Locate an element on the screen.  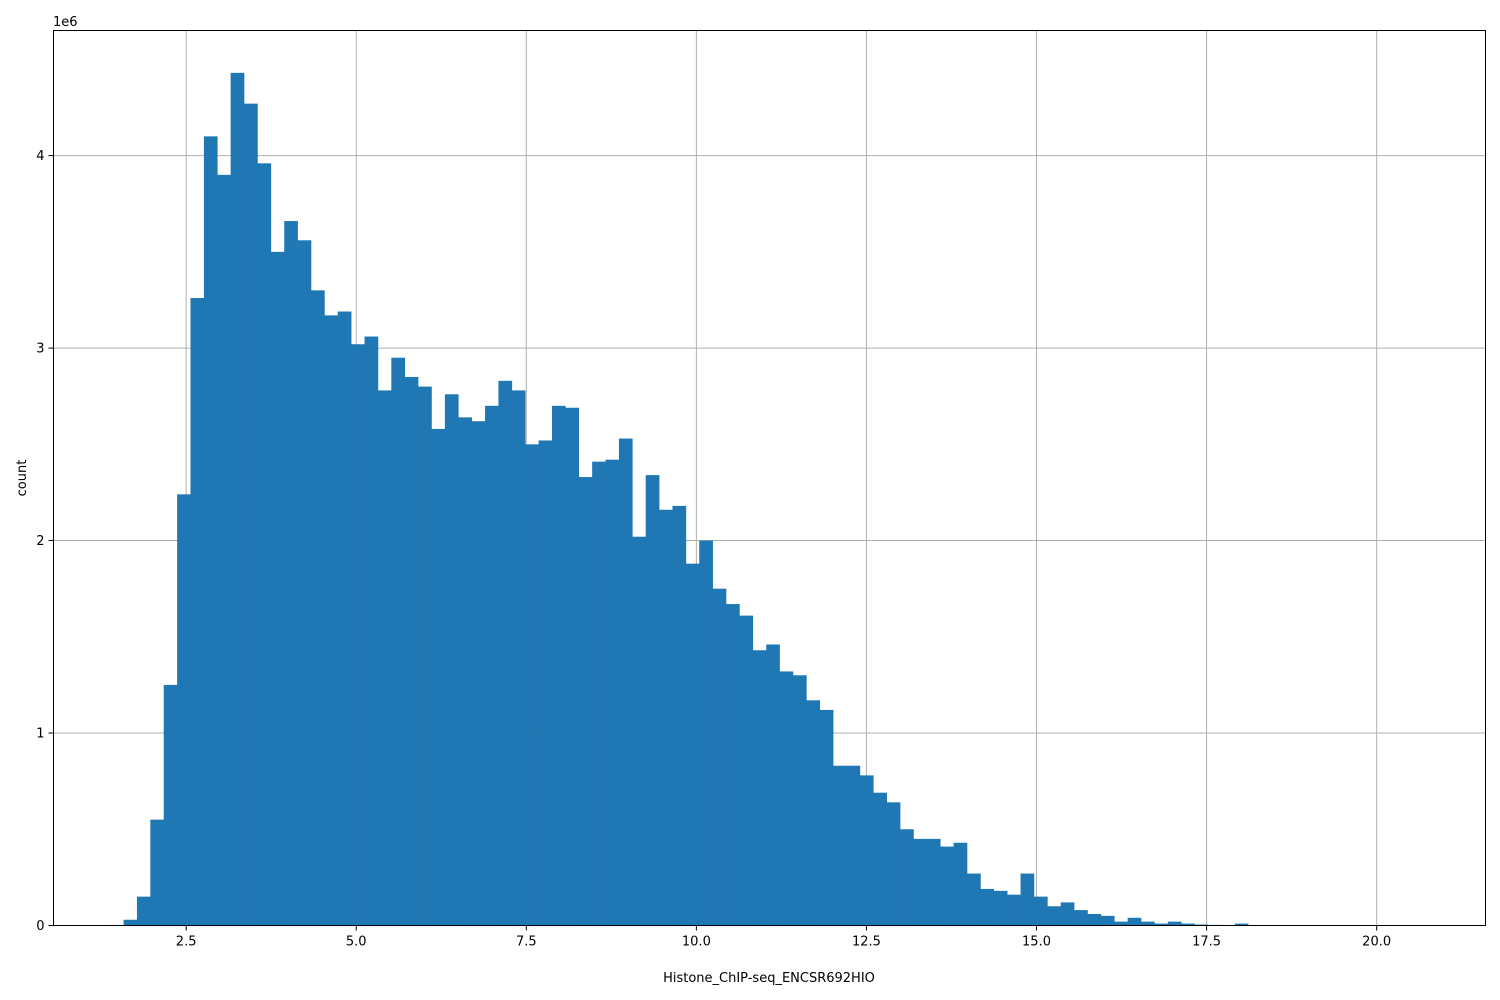
x-tick-label: 15.0 is located at coordinates (1036, 942).